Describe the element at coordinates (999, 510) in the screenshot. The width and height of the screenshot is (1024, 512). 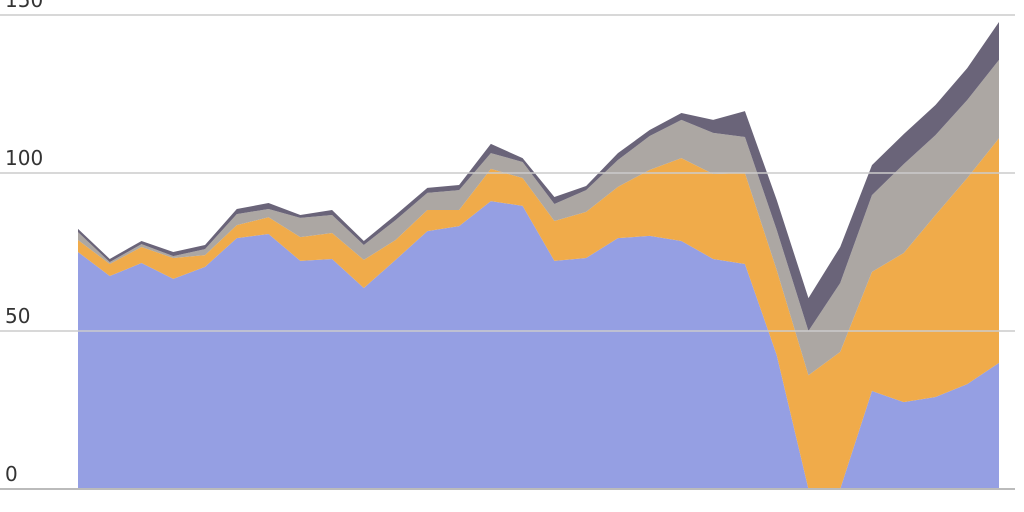
I see `x-tick-label: 2022` at that location.